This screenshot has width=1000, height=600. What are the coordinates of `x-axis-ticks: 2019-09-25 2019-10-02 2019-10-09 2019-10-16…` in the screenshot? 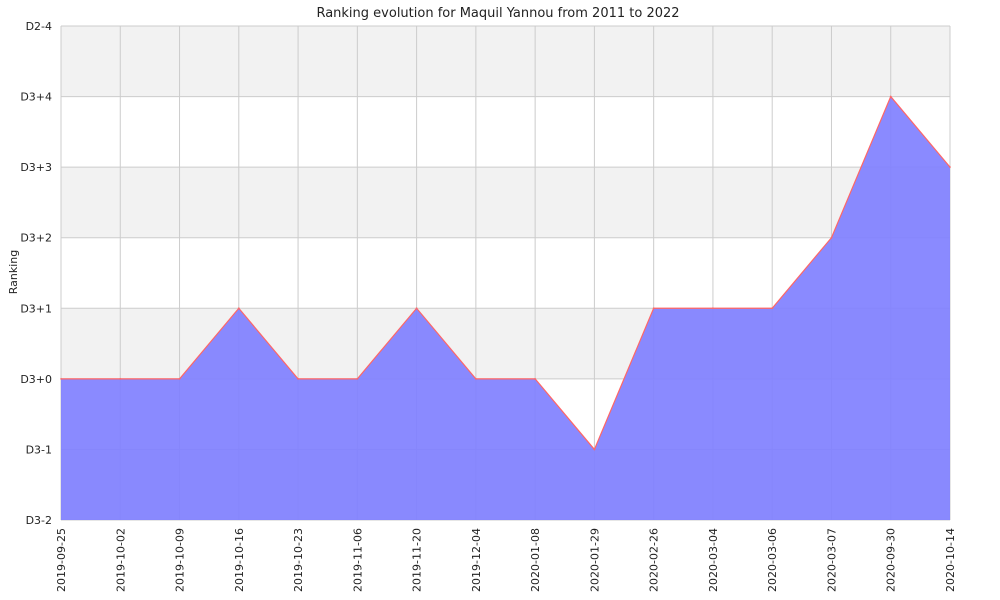 It's located at (506, 560).